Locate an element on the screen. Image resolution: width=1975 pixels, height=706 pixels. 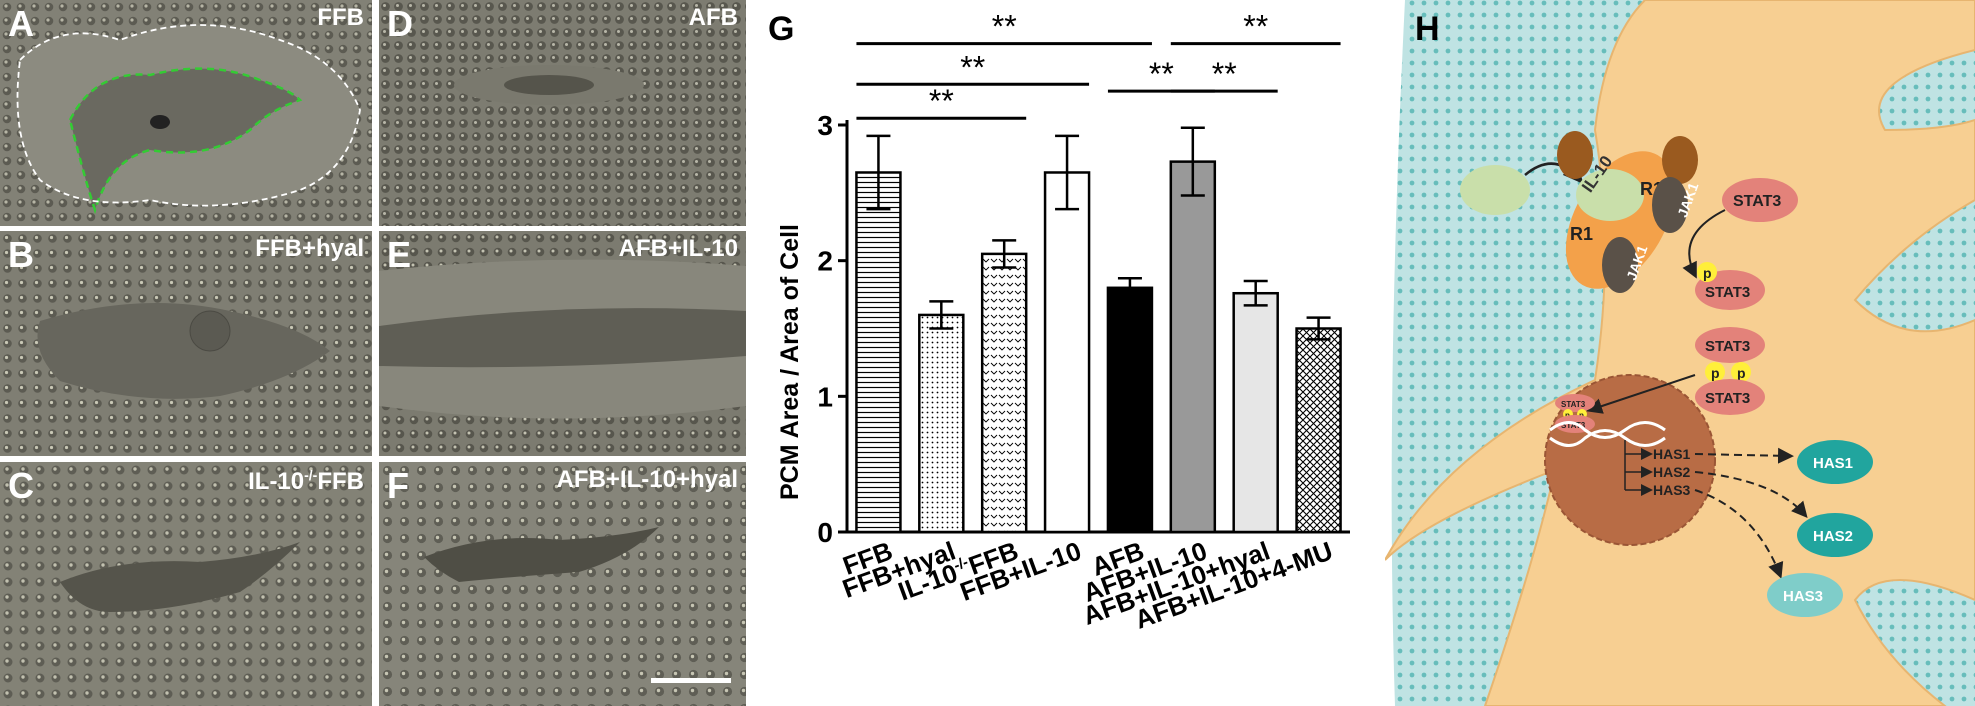
y-tick-label: 1 is located at coordinates (825, 396).